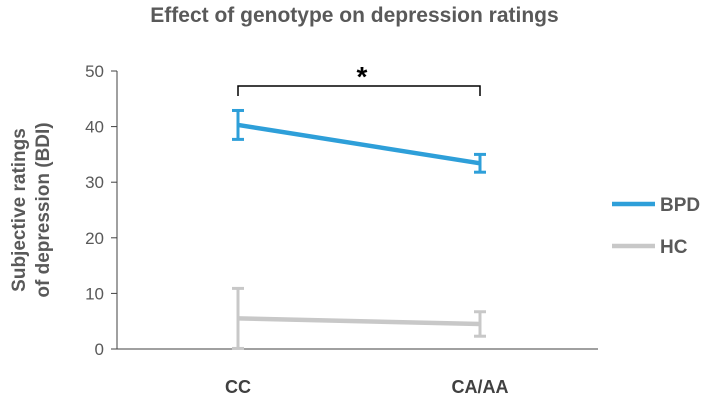 The height and width of the screenshot is (404, 709). Describe the element at coordinates (362, 76) in the screenshot. I see `significance-marker: *` at that location.